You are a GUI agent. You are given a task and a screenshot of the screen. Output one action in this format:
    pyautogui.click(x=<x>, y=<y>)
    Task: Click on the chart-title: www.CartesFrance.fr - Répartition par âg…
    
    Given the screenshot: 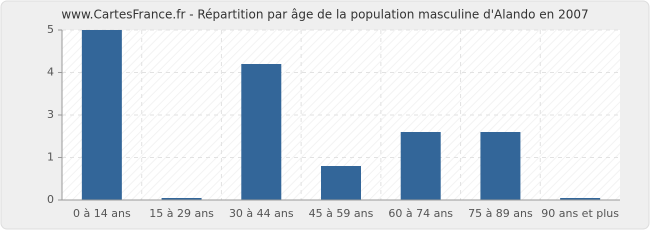 What is the action you would take?
    pyautogui.click(x=324, y=15)
    